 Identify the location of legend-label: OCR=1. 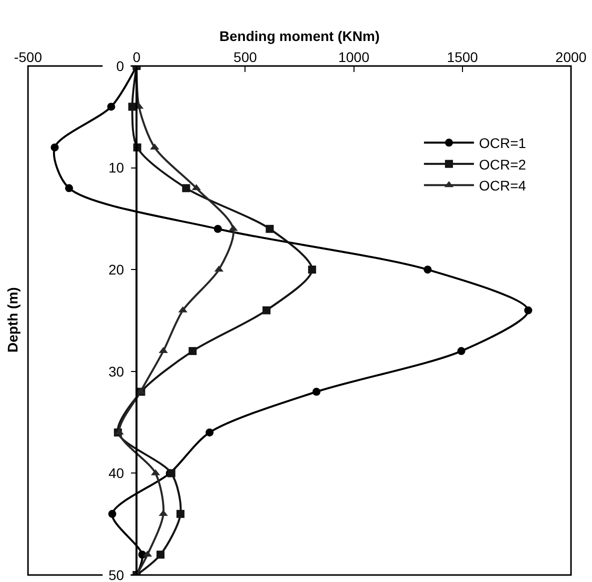
(502, 143).